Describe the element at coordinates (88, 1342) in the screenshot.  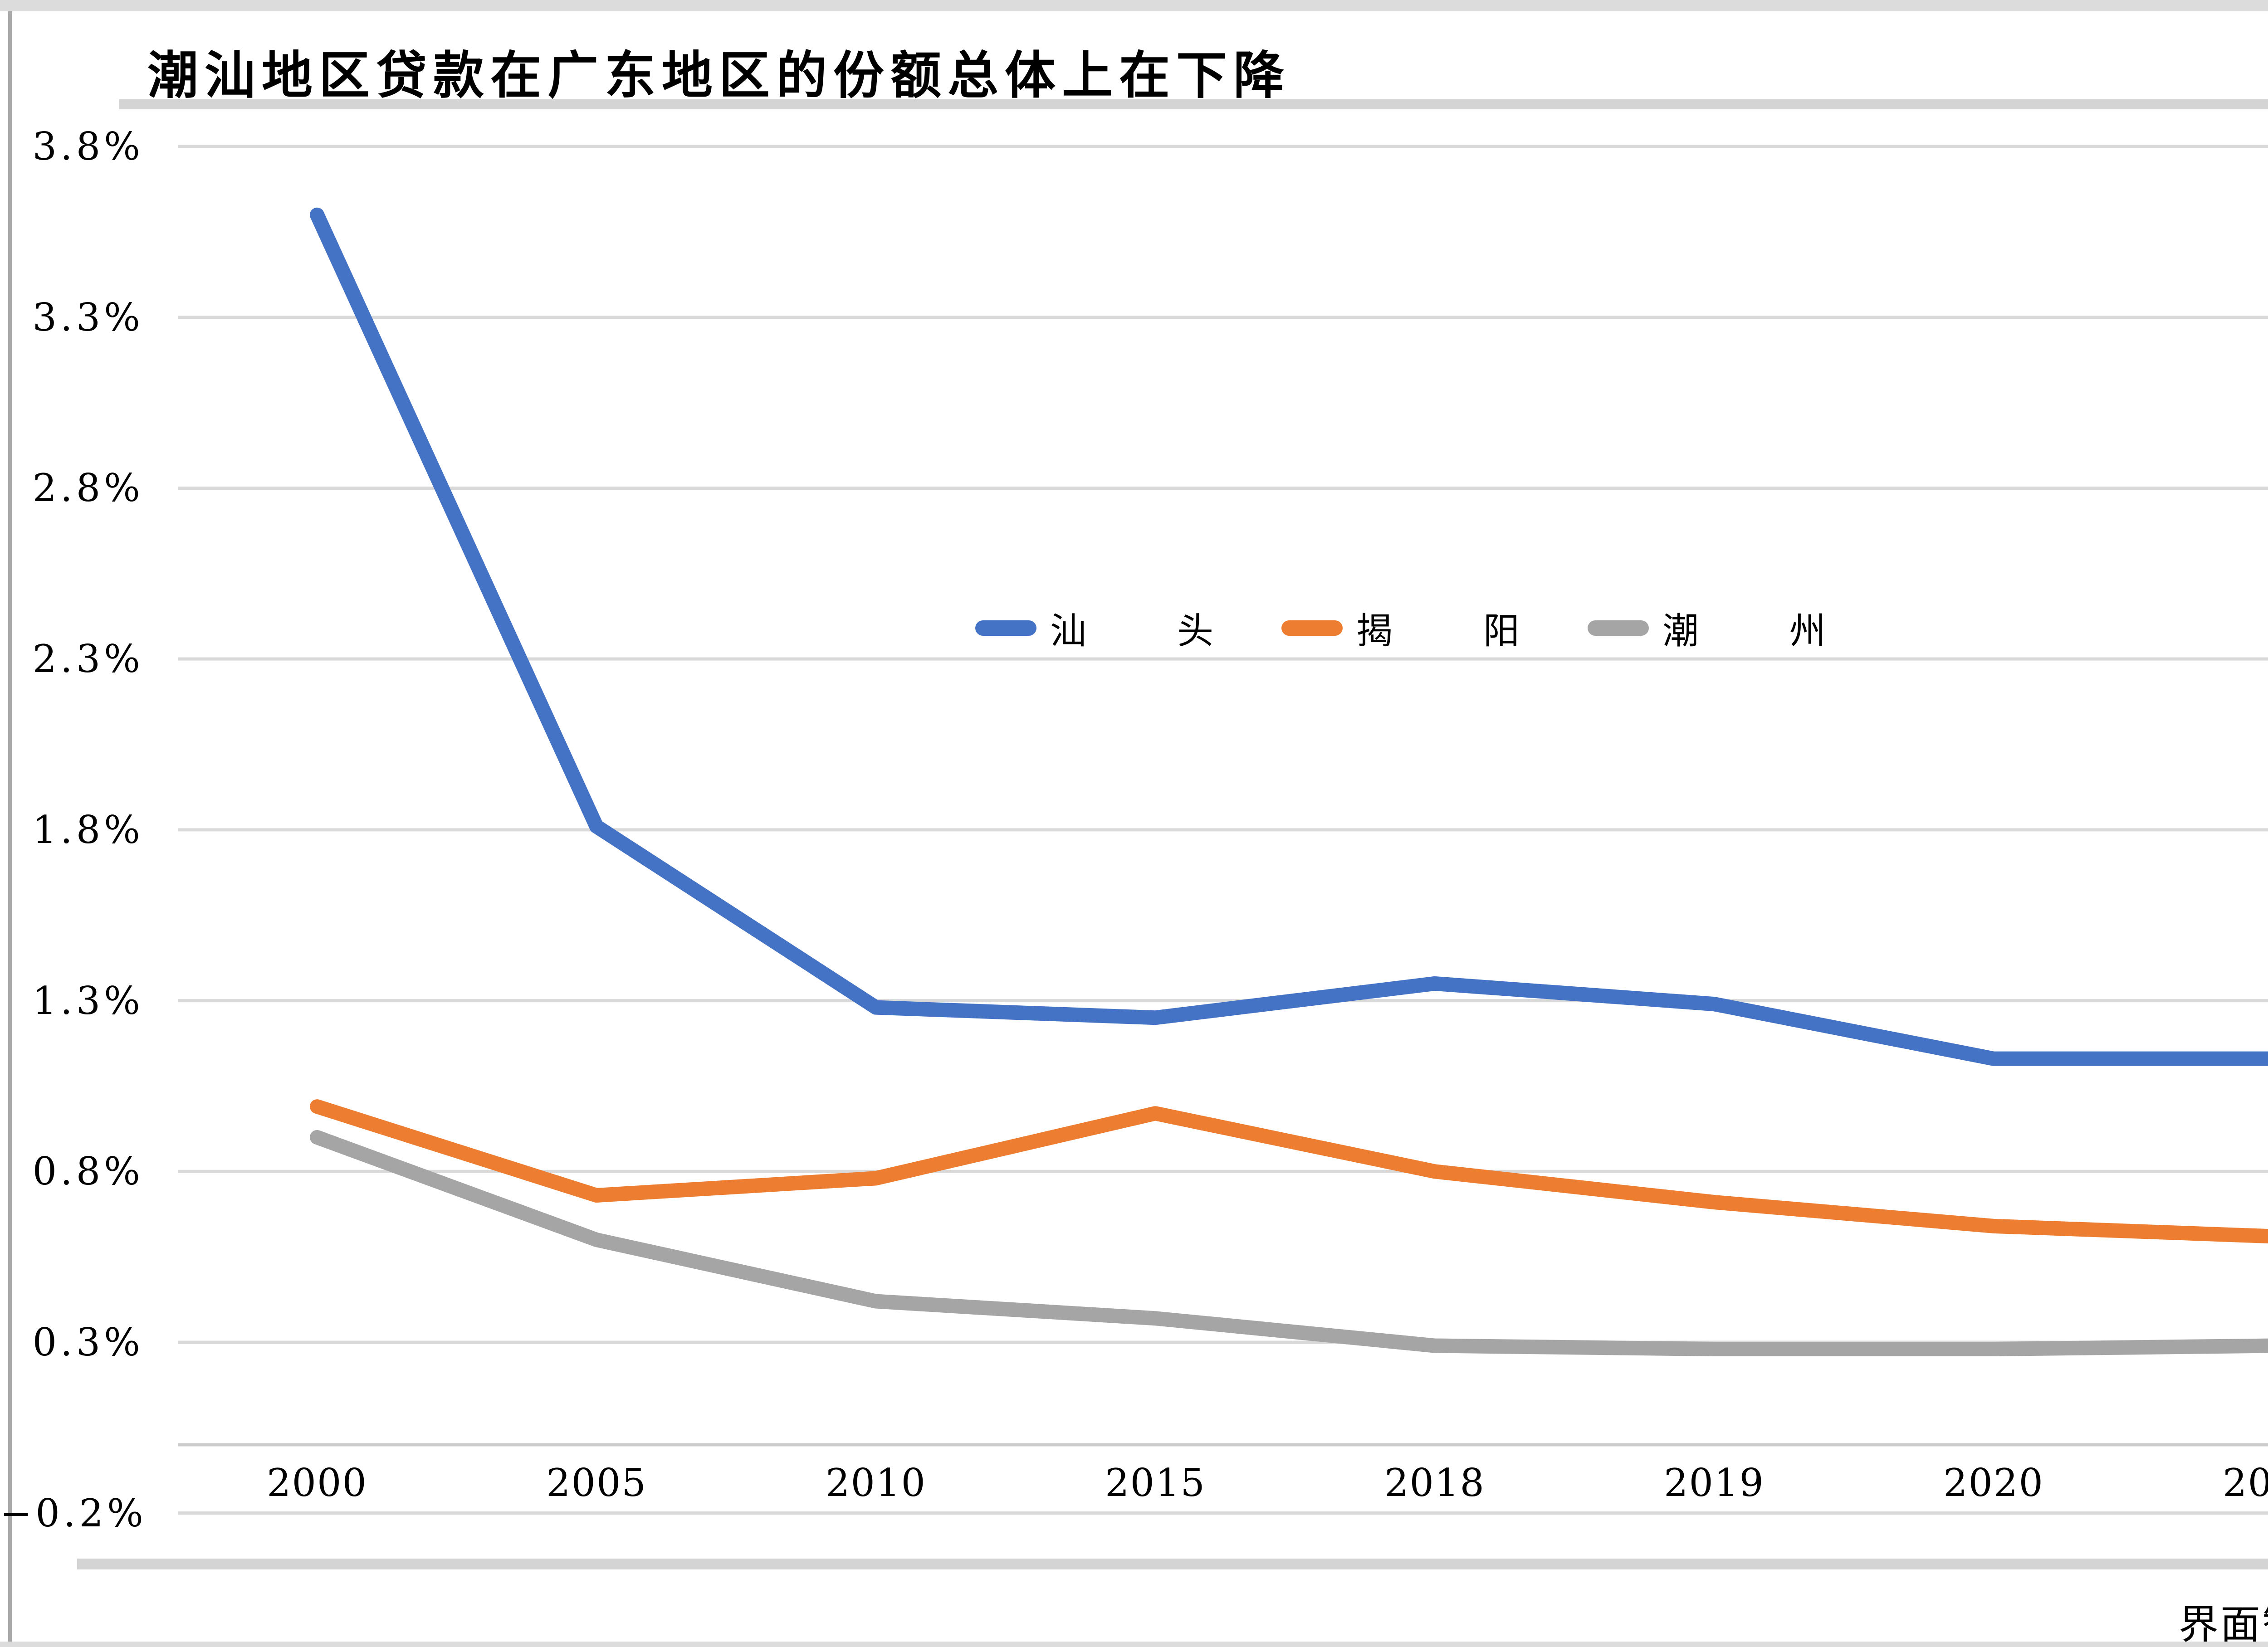
I see `y-axis-tick-label: 0.3%` at that location.